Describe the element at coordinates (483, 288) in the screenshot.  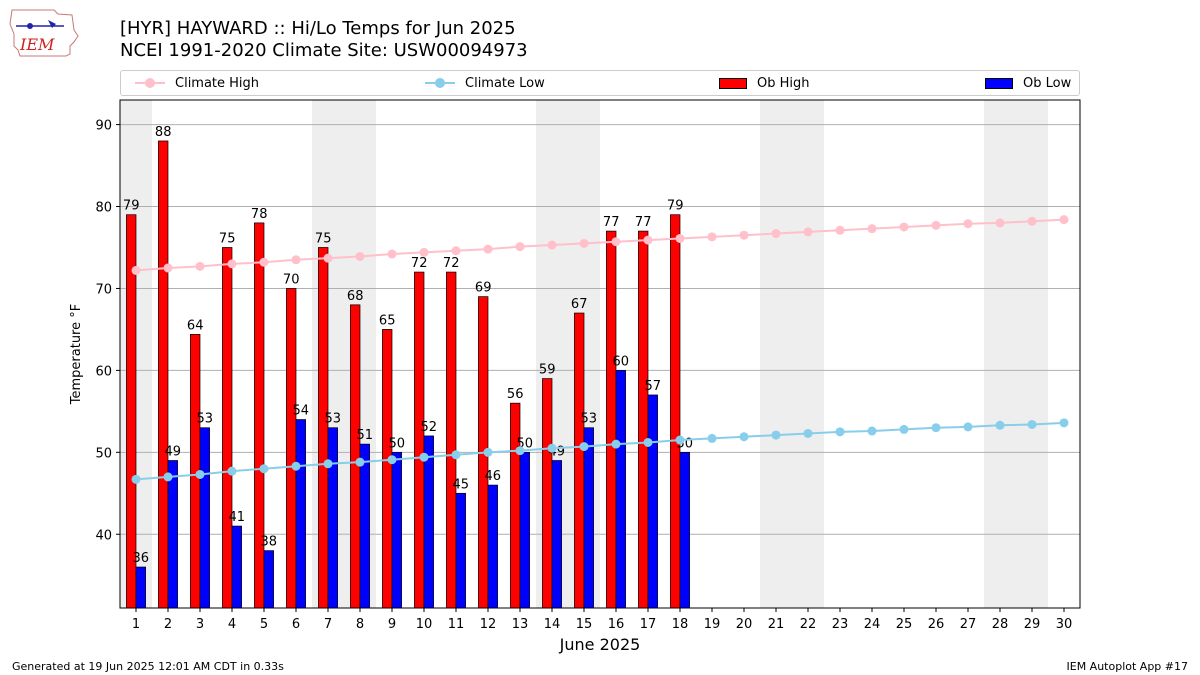
I see `ob-high-label: 69` at that location.